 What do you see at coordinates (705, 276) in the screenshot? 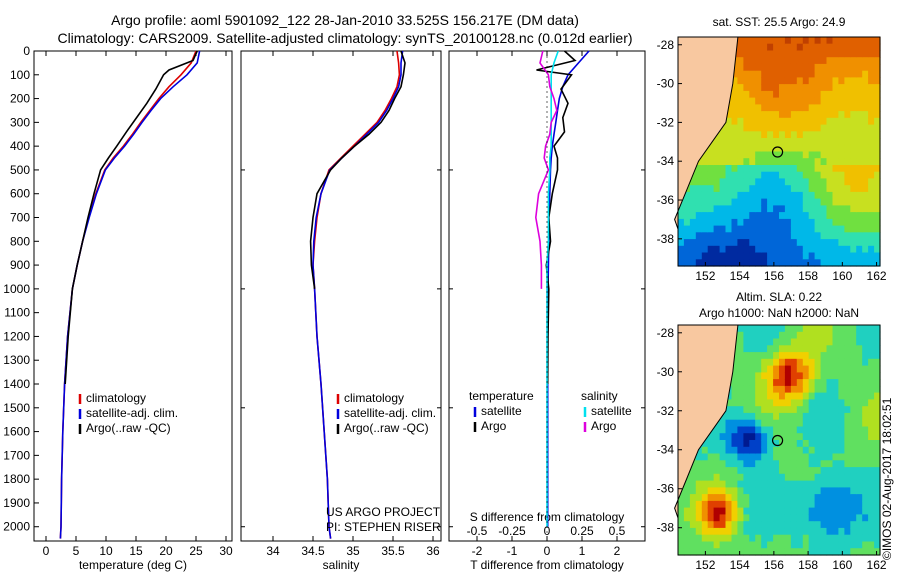
I see `x-tick-label: 152` at bounding box center [705, 276].